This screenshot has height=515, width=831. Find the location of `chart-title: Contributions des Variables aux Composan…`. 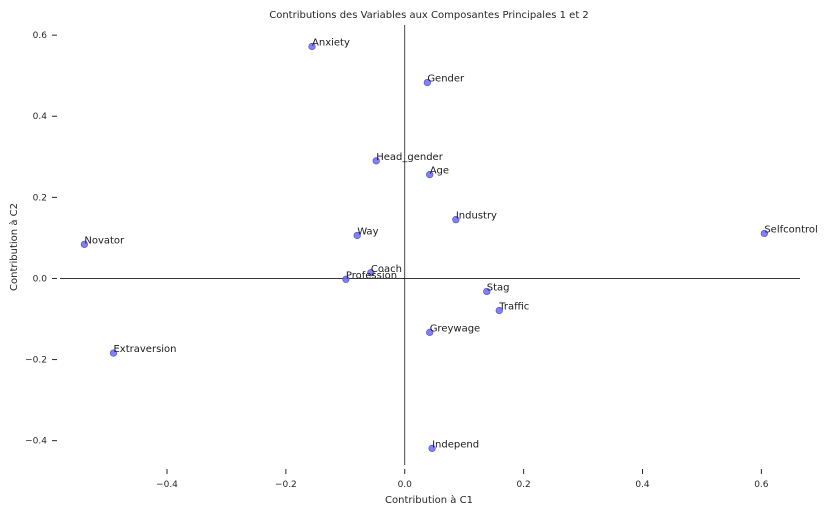

chart-title: Contributions des Variables aux Composan… is located at coordinates (429, 15).